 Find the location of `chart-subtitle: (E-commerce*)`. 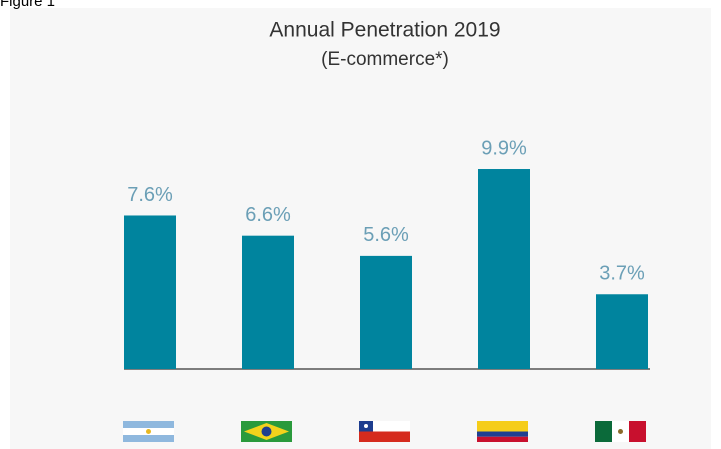

chart-subtitle: (E-commerce*) is located at coordinates (385, 59).